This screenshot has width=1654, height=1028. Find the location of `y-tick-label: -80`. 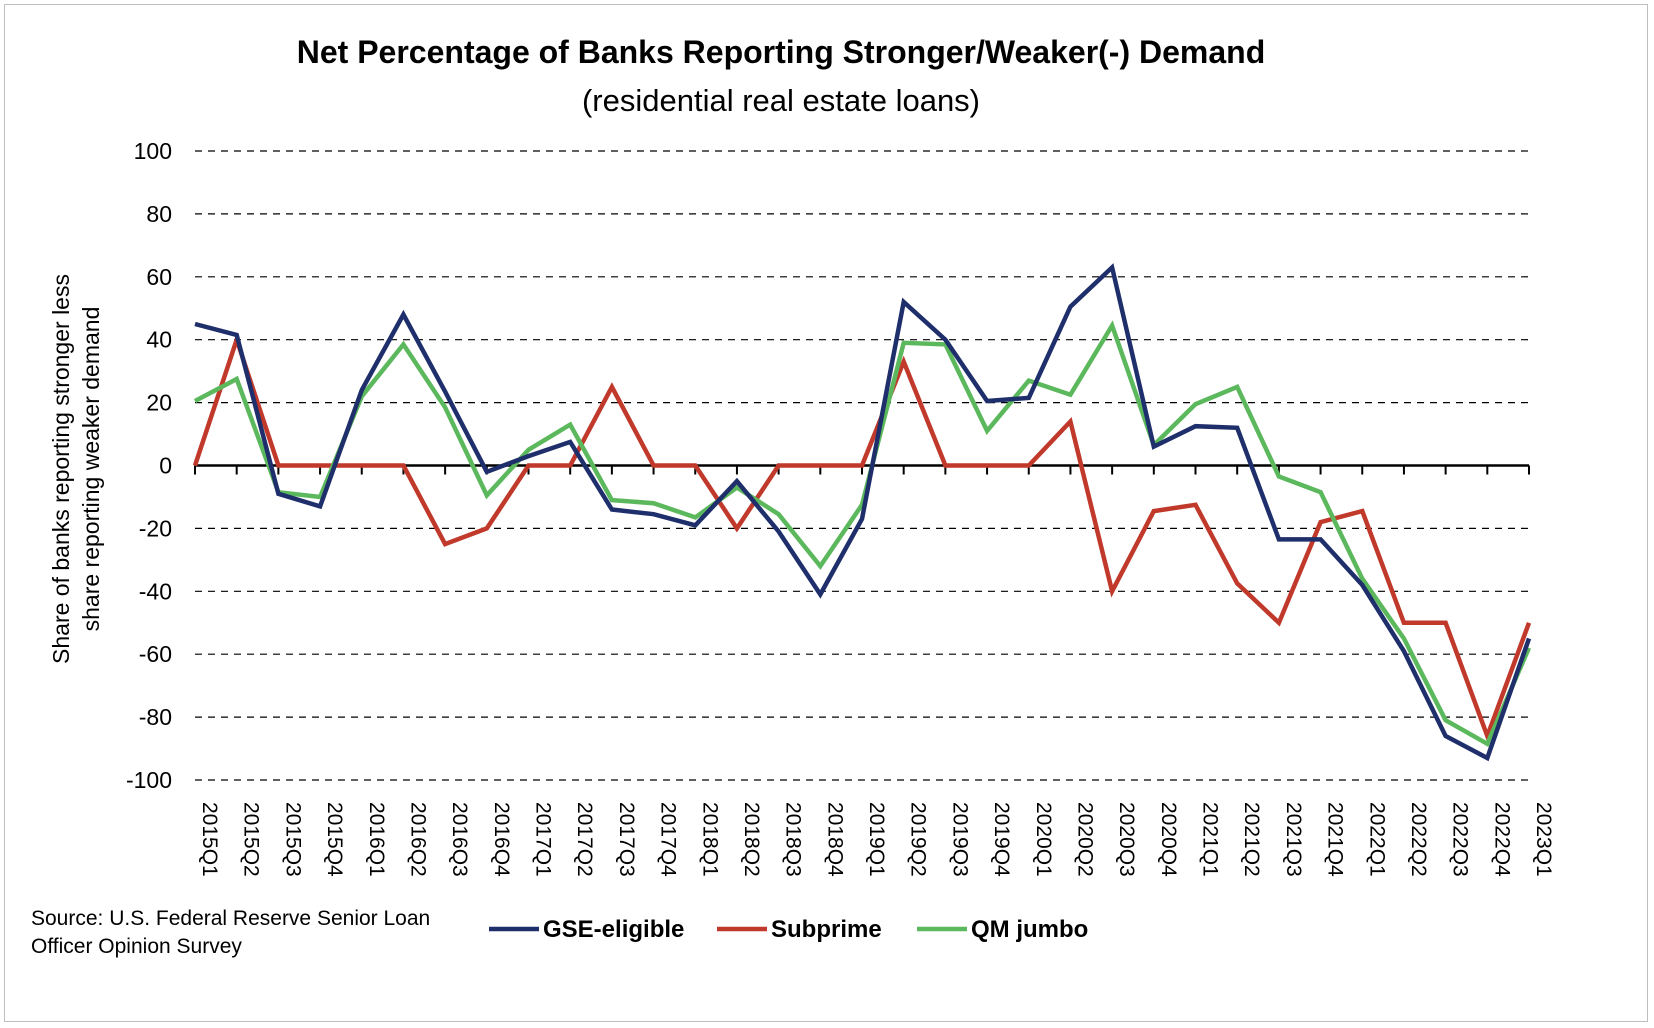

y-tick-label: -80 is located at coordinates (155, 717).